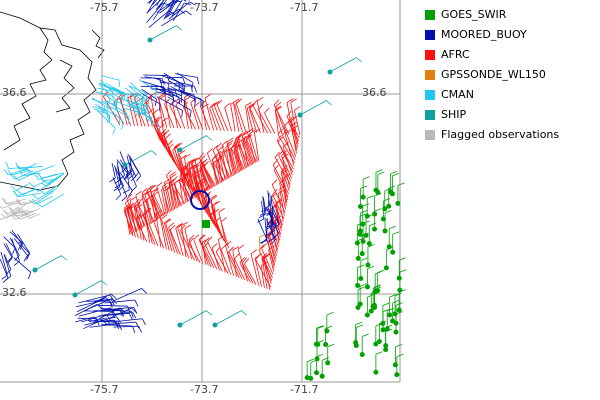 The image size is (600, 400). I want to click on legend-label: MOORED_BUOY, so click(484, 34).